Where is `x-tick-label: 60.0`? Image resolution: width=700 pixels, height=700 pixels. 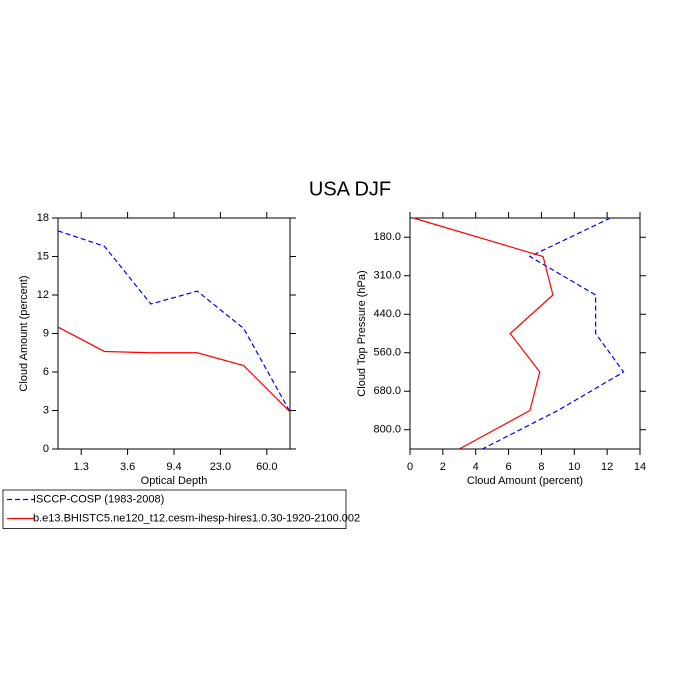
x-tick-label: 60.0 is located at coordinates (266, 467).